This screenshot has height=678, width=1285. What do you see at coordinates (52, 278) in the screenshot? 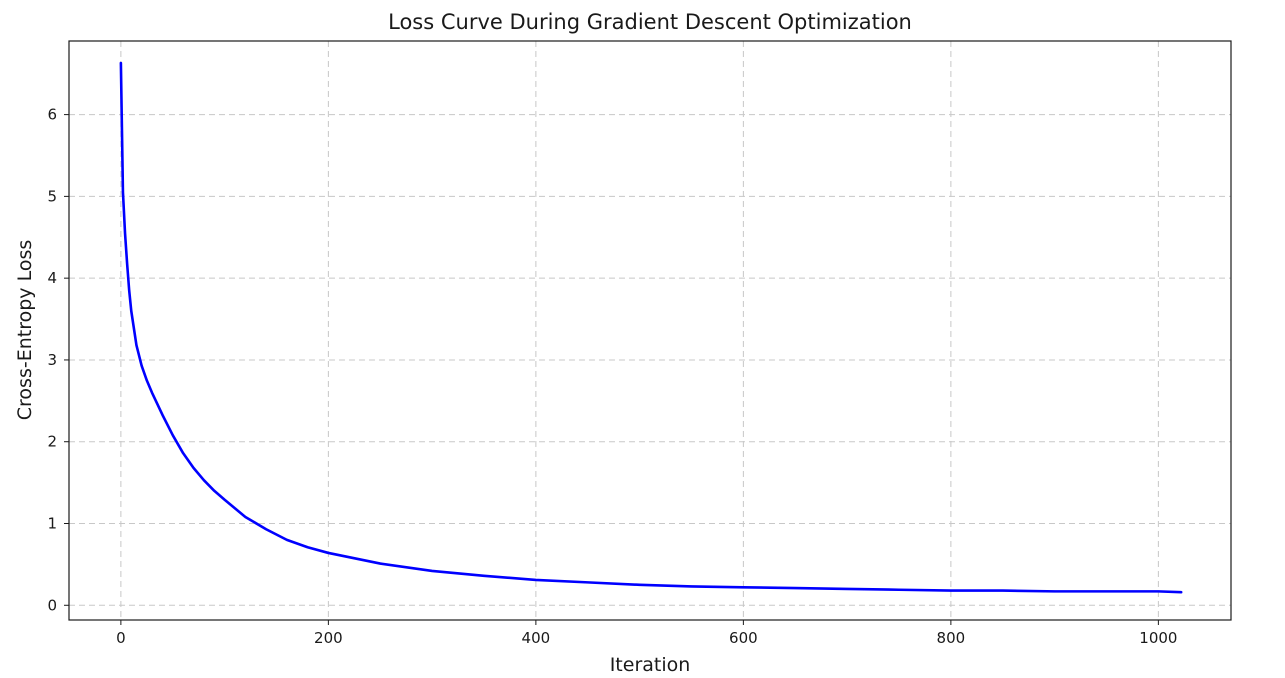
I see `y-tick-label: 4` at bounding box center [52, 278].